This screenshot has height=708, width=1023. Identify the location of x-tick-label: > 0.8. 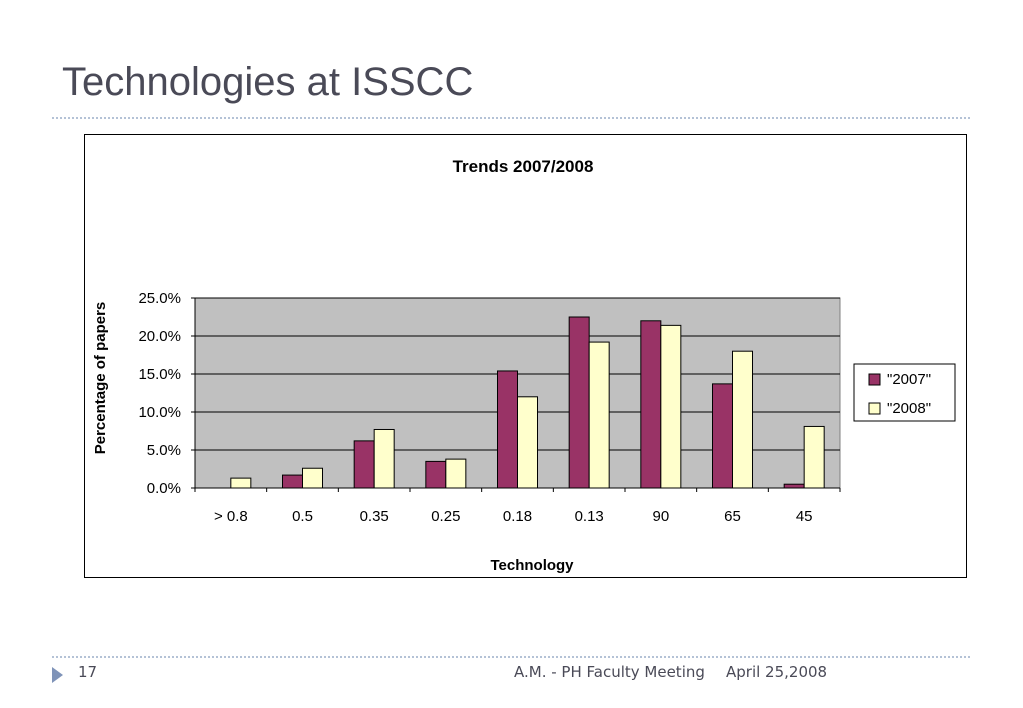
(231, 516).